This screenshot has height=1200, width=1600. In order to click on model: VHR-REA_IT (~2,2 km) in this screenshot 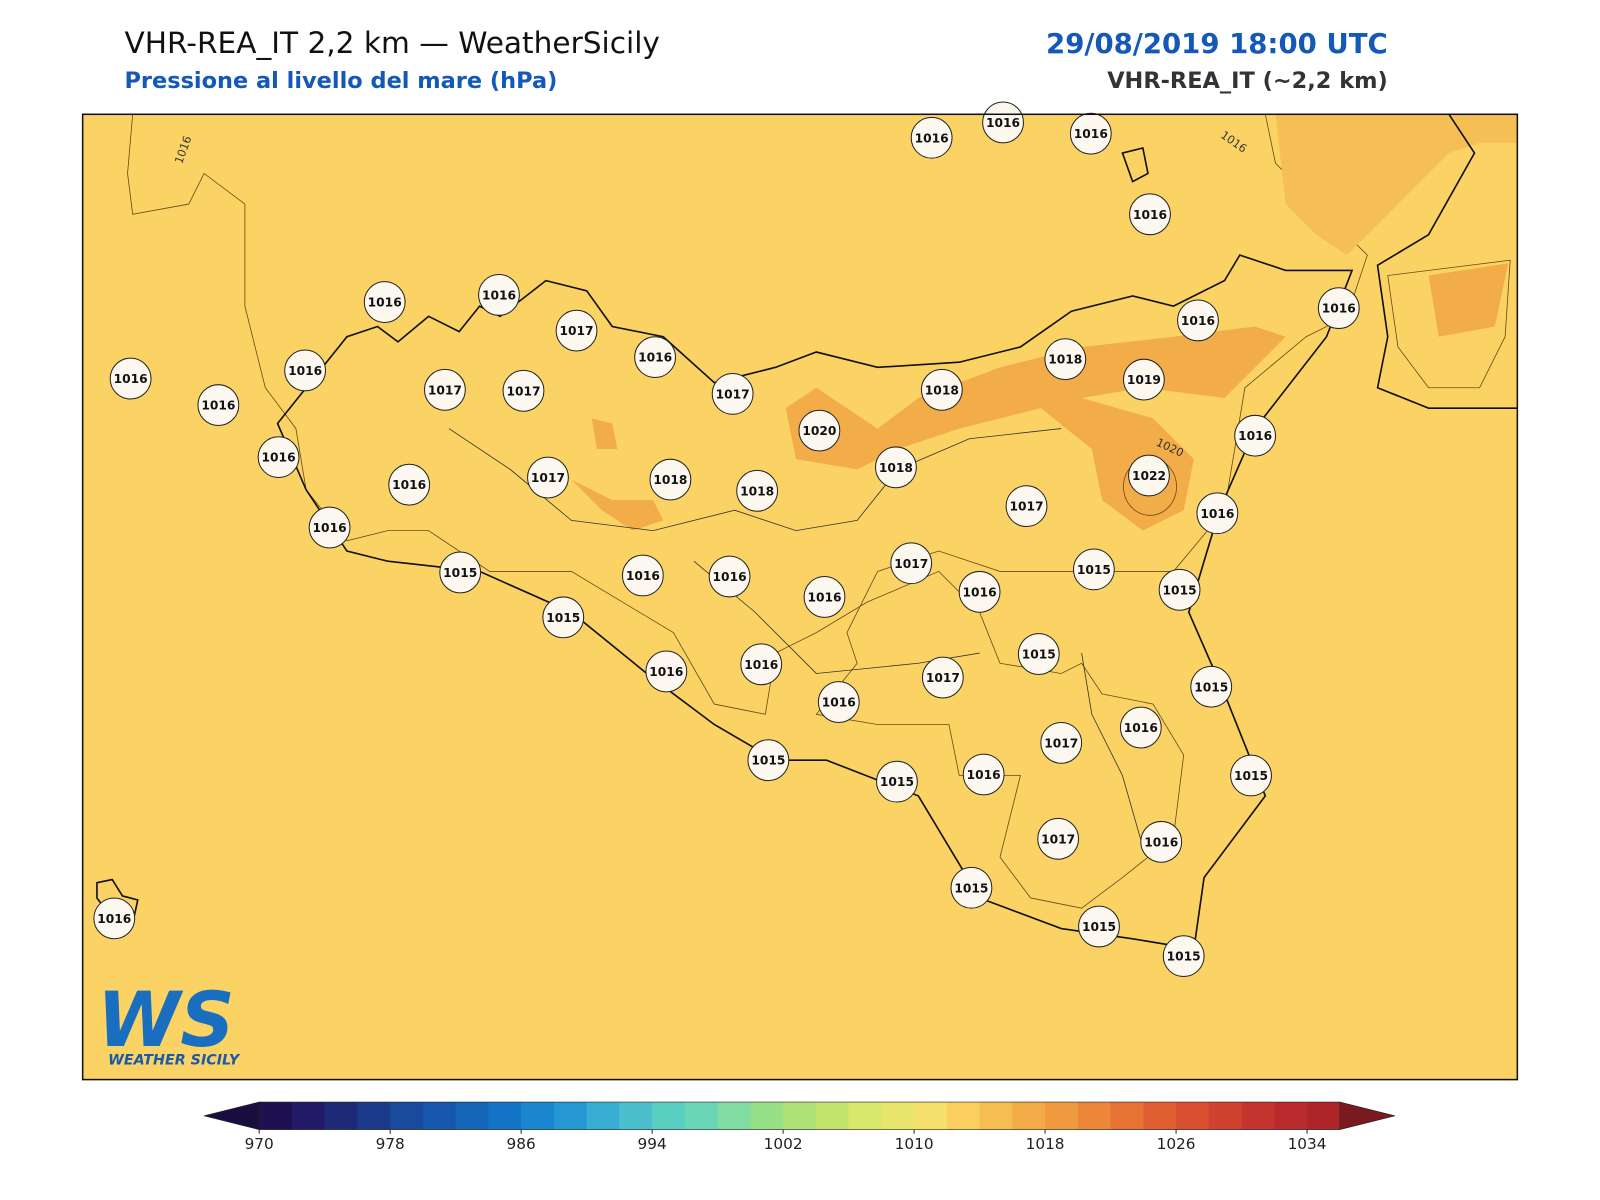, I will do `click(1247, 81)`.